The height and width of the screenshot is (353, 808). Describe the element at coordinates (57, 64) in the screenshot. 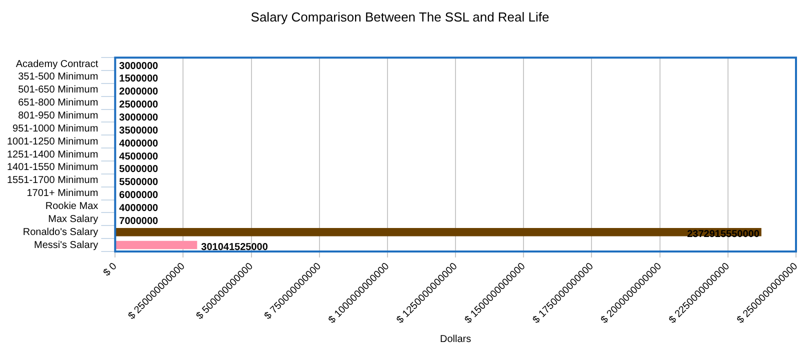

I see `y-tick-label: Academy Contract` at that location.